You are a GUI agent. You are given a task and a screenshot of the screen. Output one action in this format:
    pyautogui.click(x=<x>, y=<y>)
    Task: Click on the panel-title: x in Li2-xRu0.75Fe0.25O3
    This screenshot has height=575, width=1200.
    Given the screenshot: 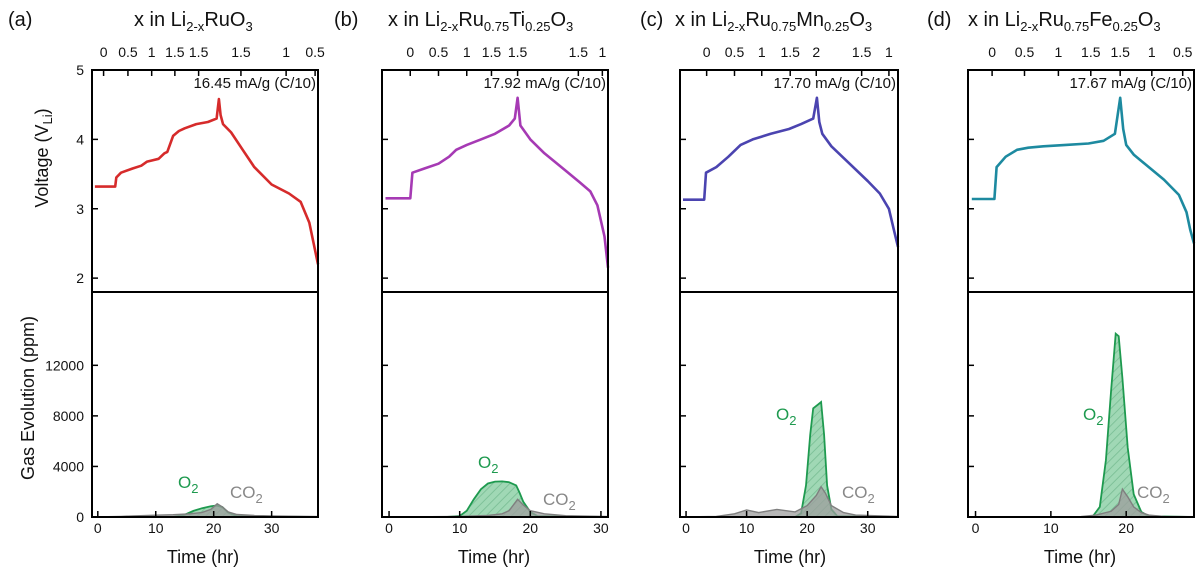 What is the action you would take?
    pyautogui.click(x=1064, y=21)
    